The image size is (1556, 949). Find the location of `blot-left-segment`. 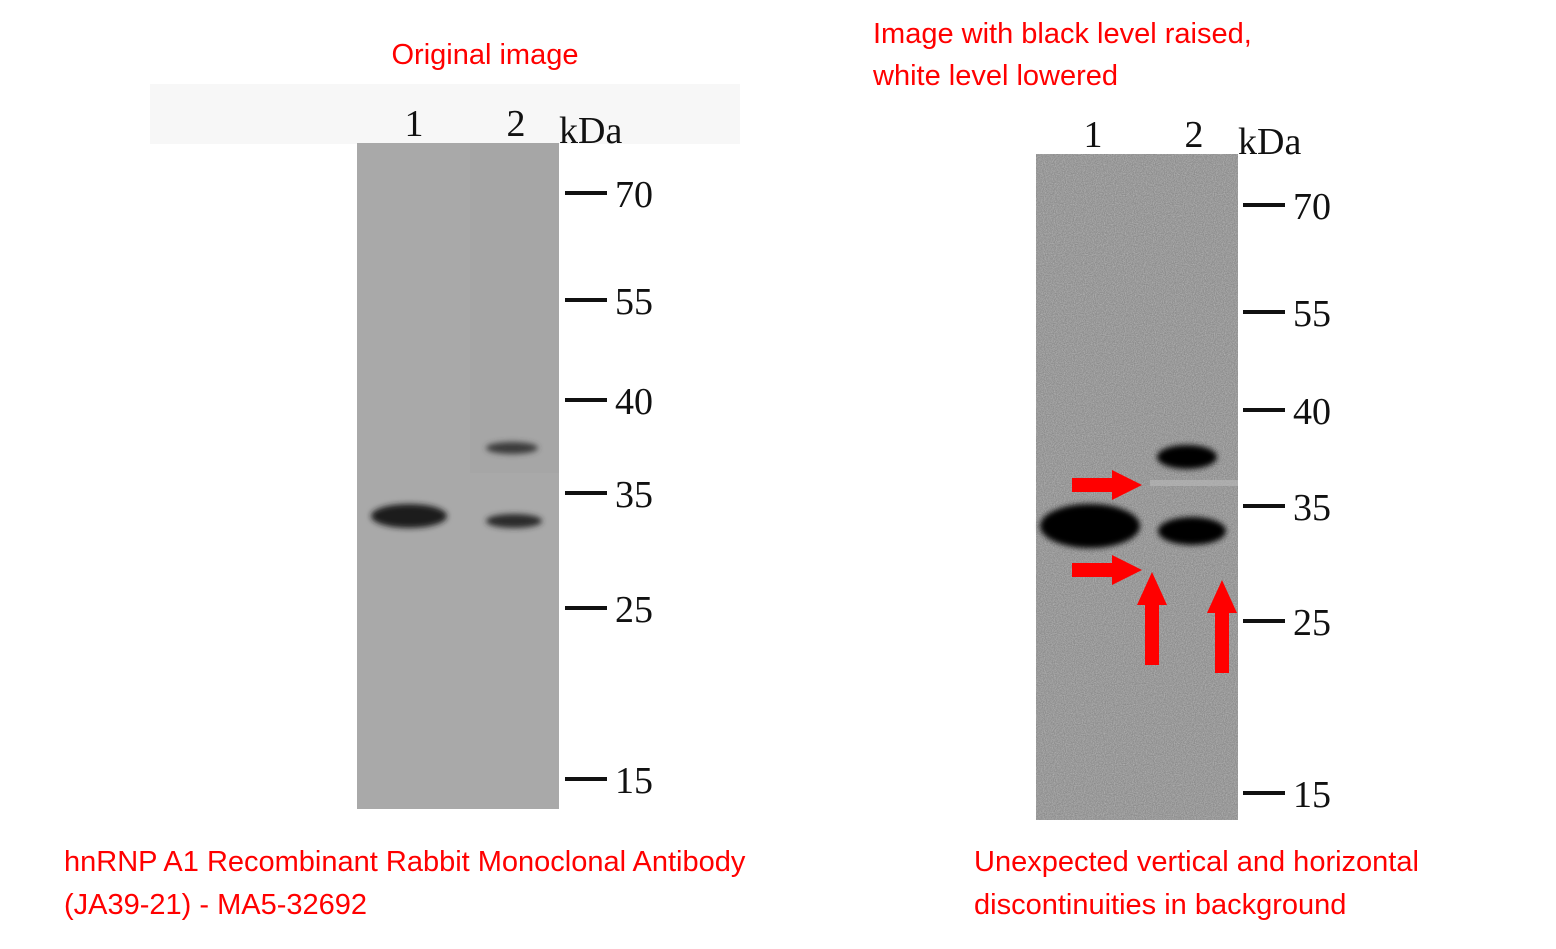

blot-left-segment is located at coordinates (514, 308).